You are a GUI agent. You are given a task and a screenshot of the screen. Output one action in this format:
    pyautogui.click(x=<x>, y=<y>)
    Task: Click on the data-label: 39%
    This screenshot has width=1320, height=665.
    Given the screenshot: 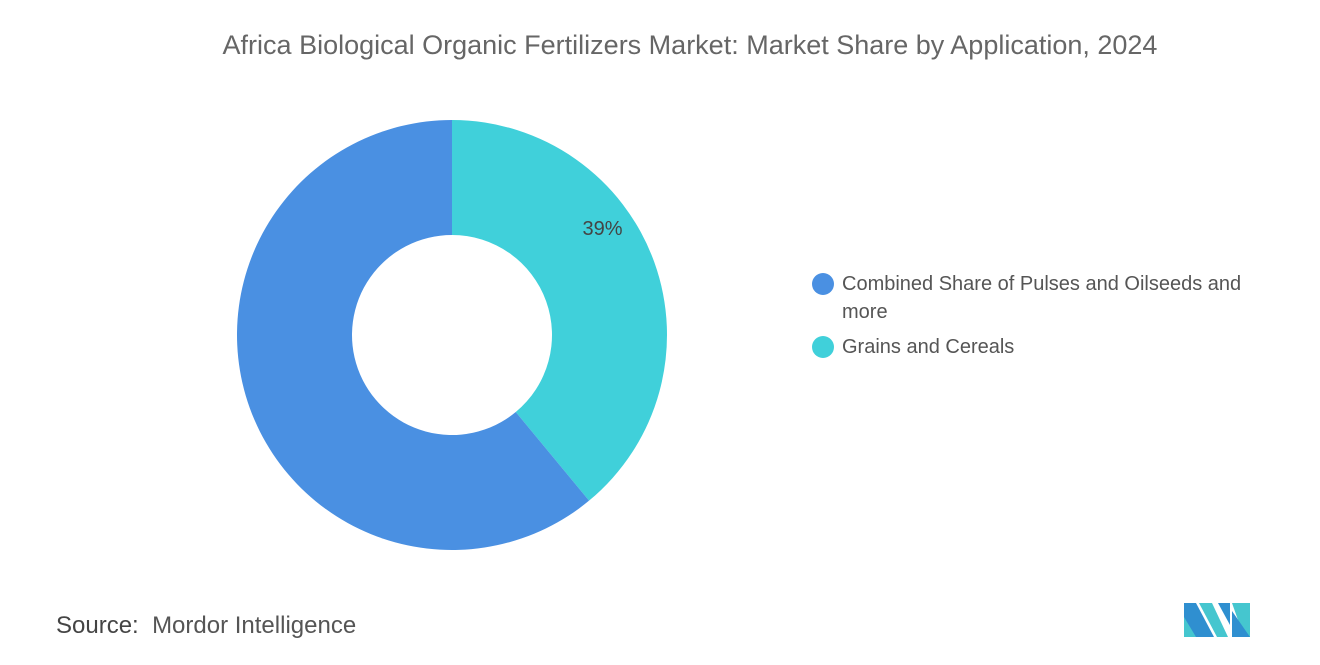 What is the action you would take?
    pyautogui.click(x=603, y=229)
    